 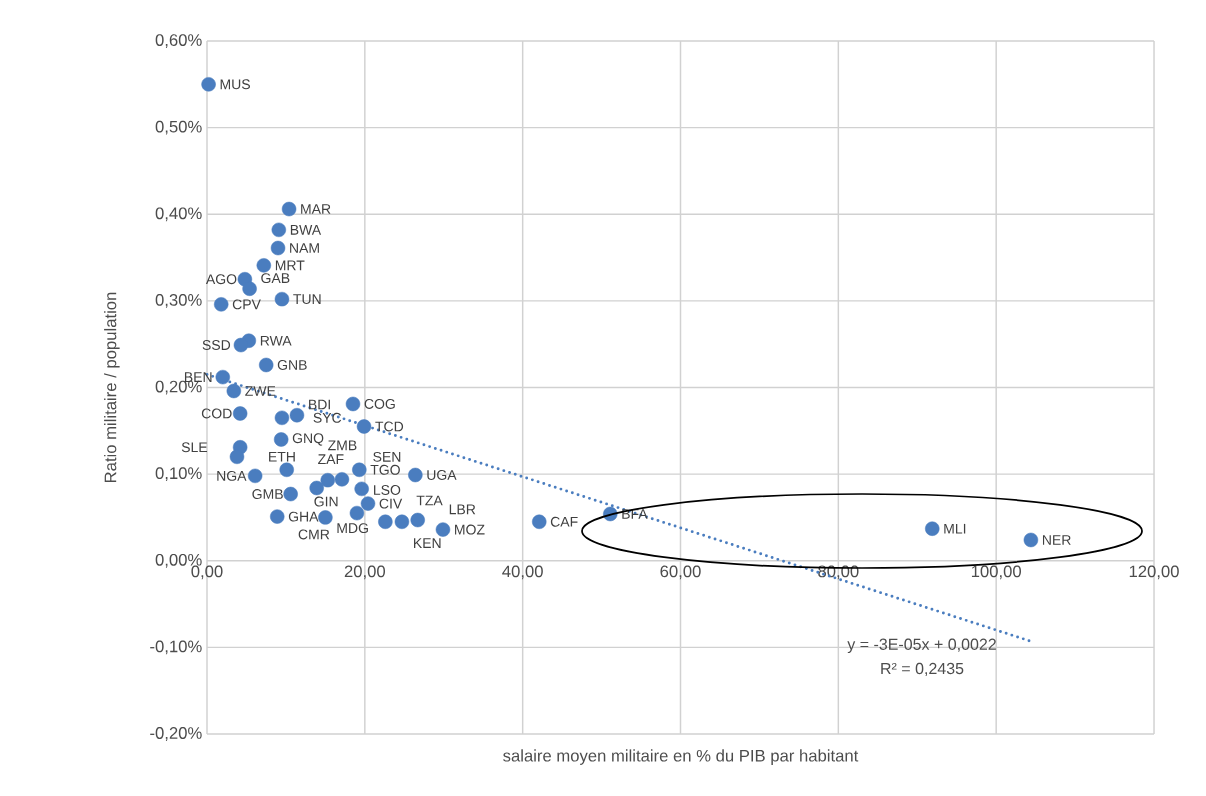 What do you see at coordinates (178, 127) in the screenshot?
I see `y-tick-label: 0,50%` at bounding box center [178, 127].